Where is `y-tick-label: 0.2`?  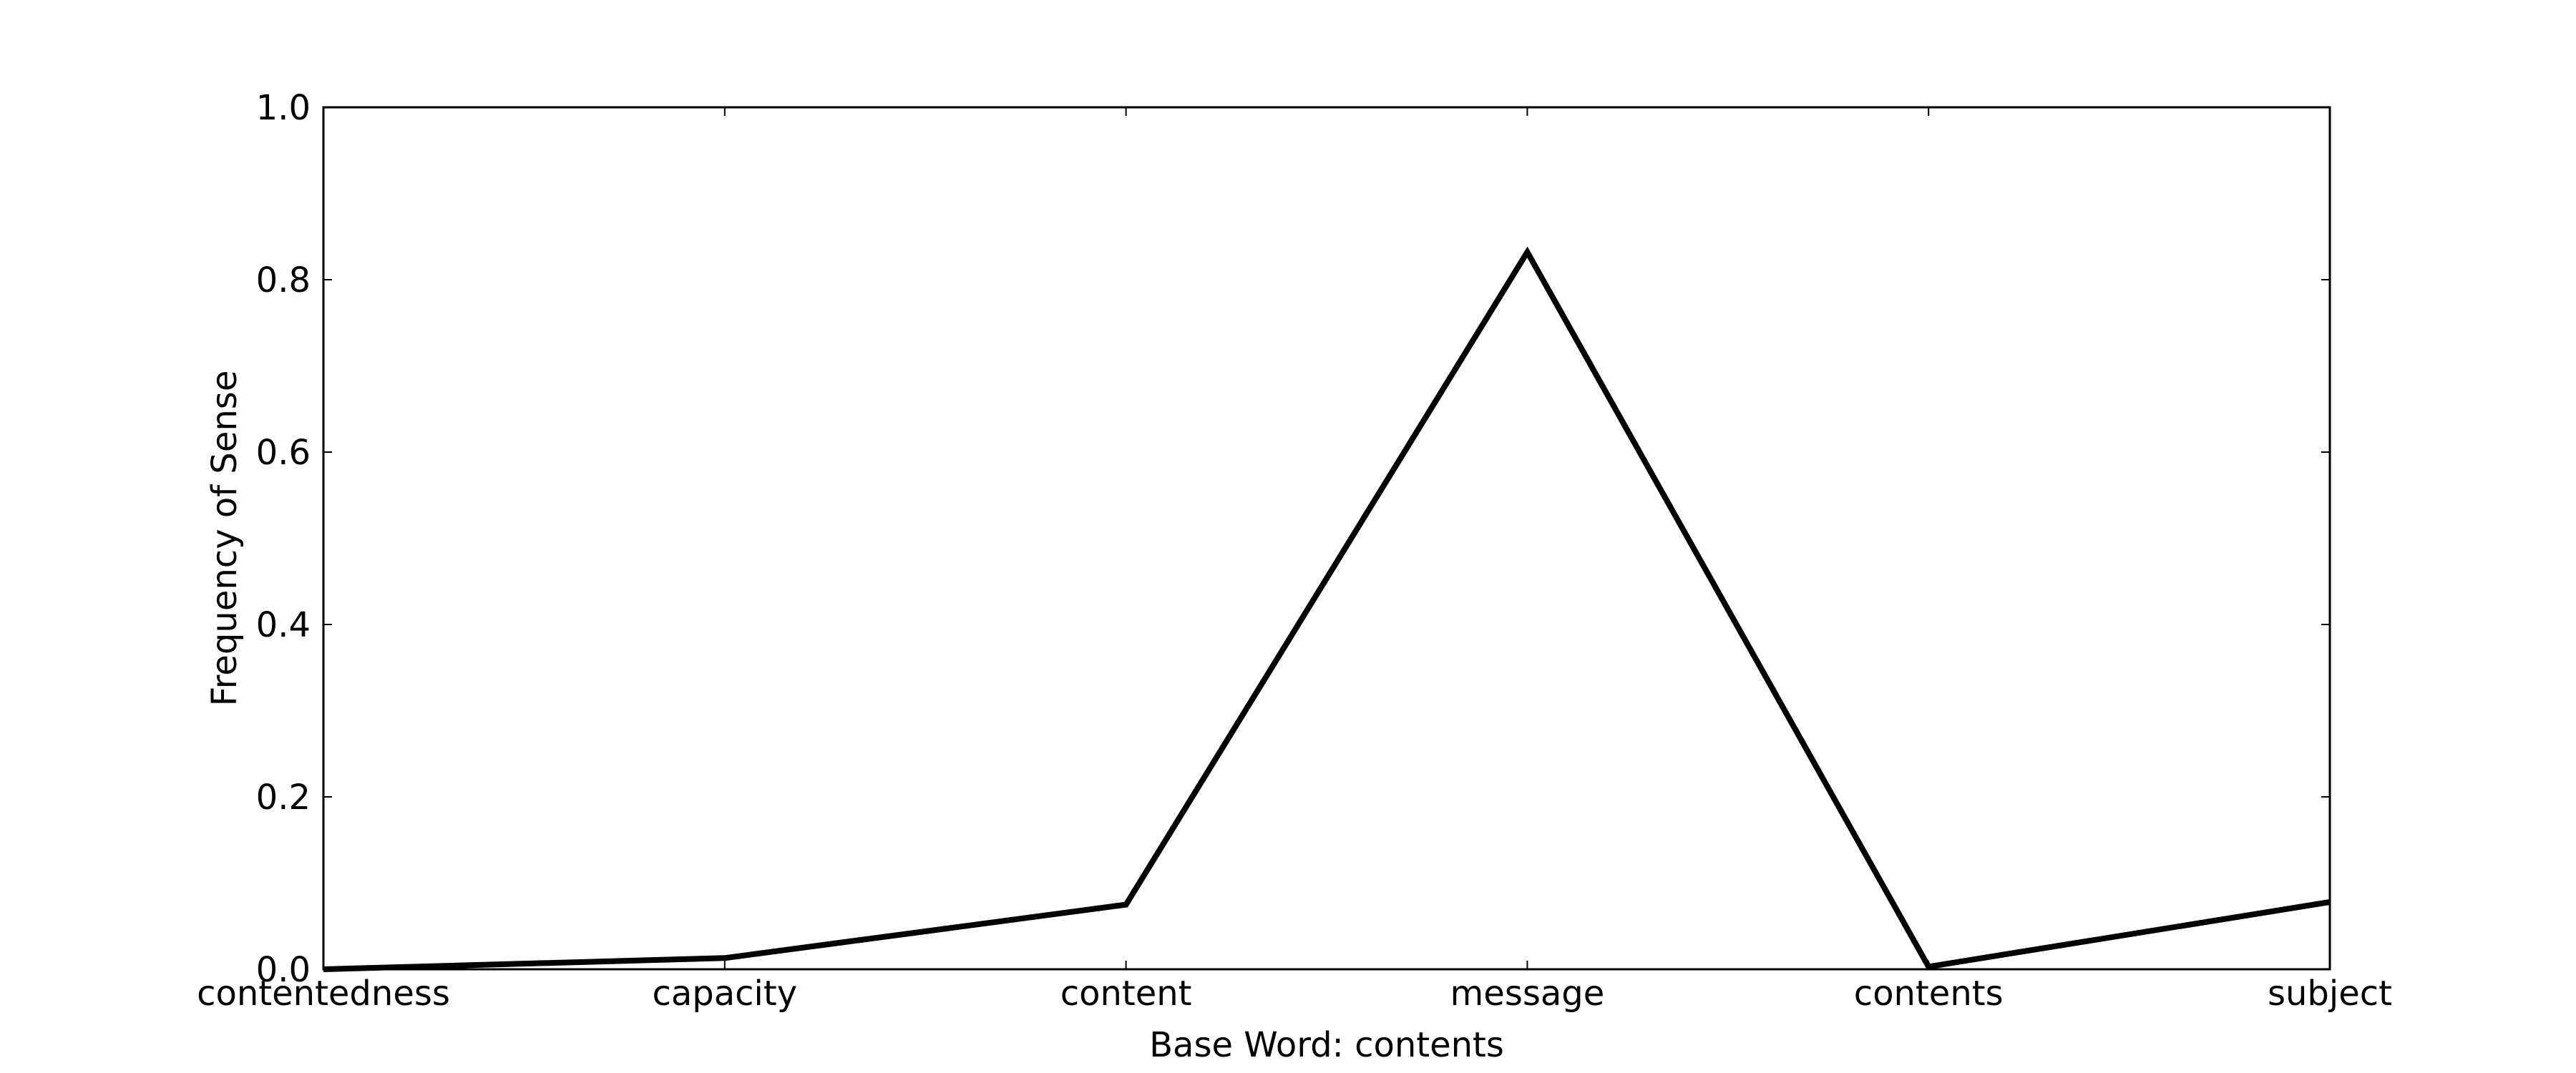 y-tick-label: 0.2 is located at coordinates (283, 798).